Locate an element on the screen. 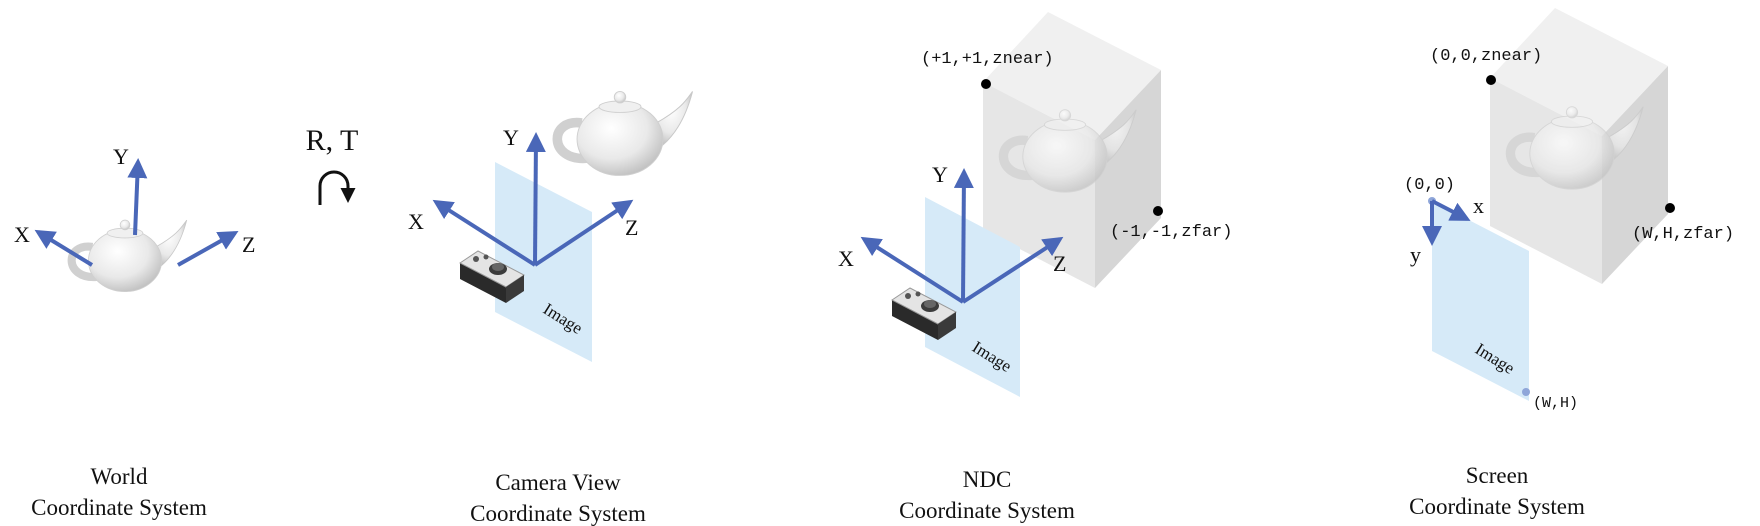  camera-x-label: X is located at coordinates (416, 221).